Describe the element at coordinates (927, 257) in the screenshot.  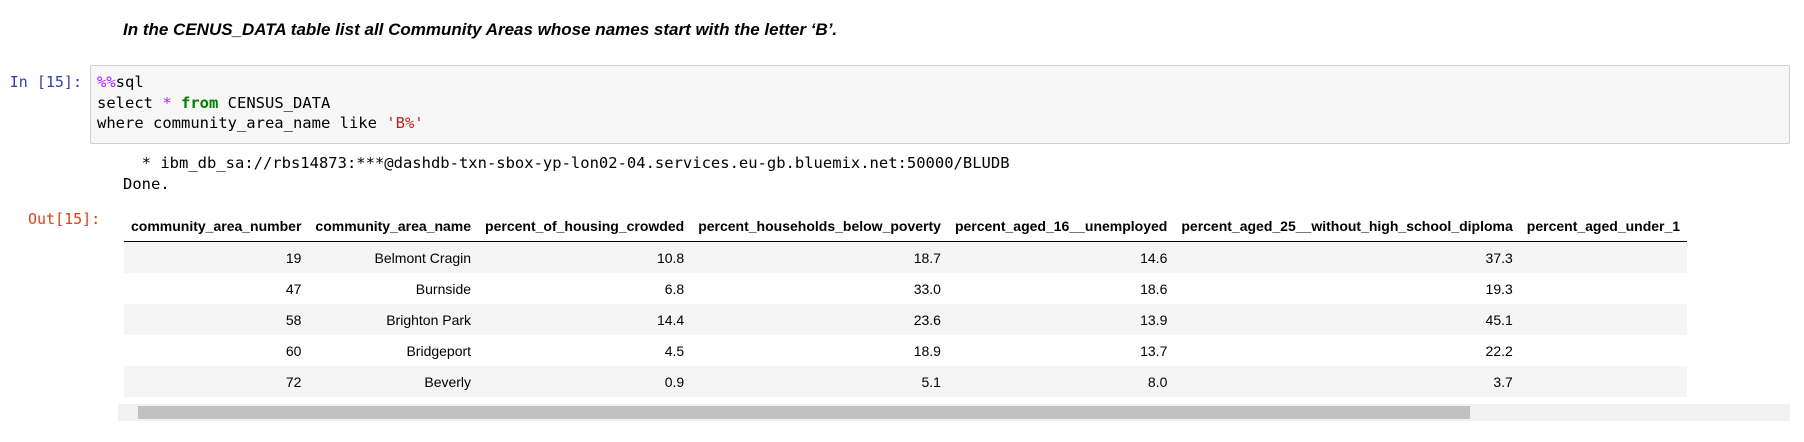
I see `table-cell: 18.7` at that location.